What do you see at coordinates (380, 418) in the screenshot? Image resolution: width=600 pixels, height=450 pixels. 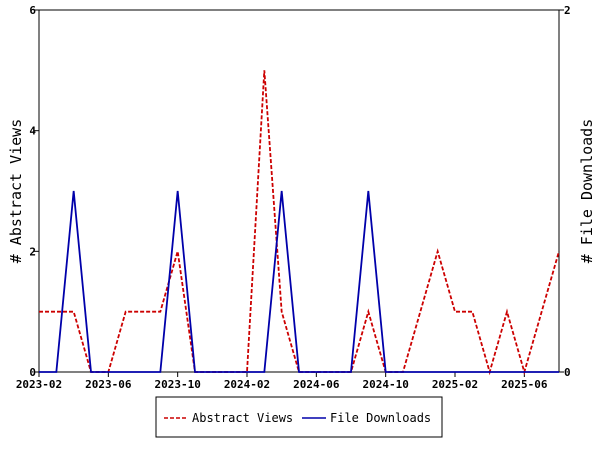 I see `legend-label-file-downloads: File Downloads` at bounding box center [380, 418].